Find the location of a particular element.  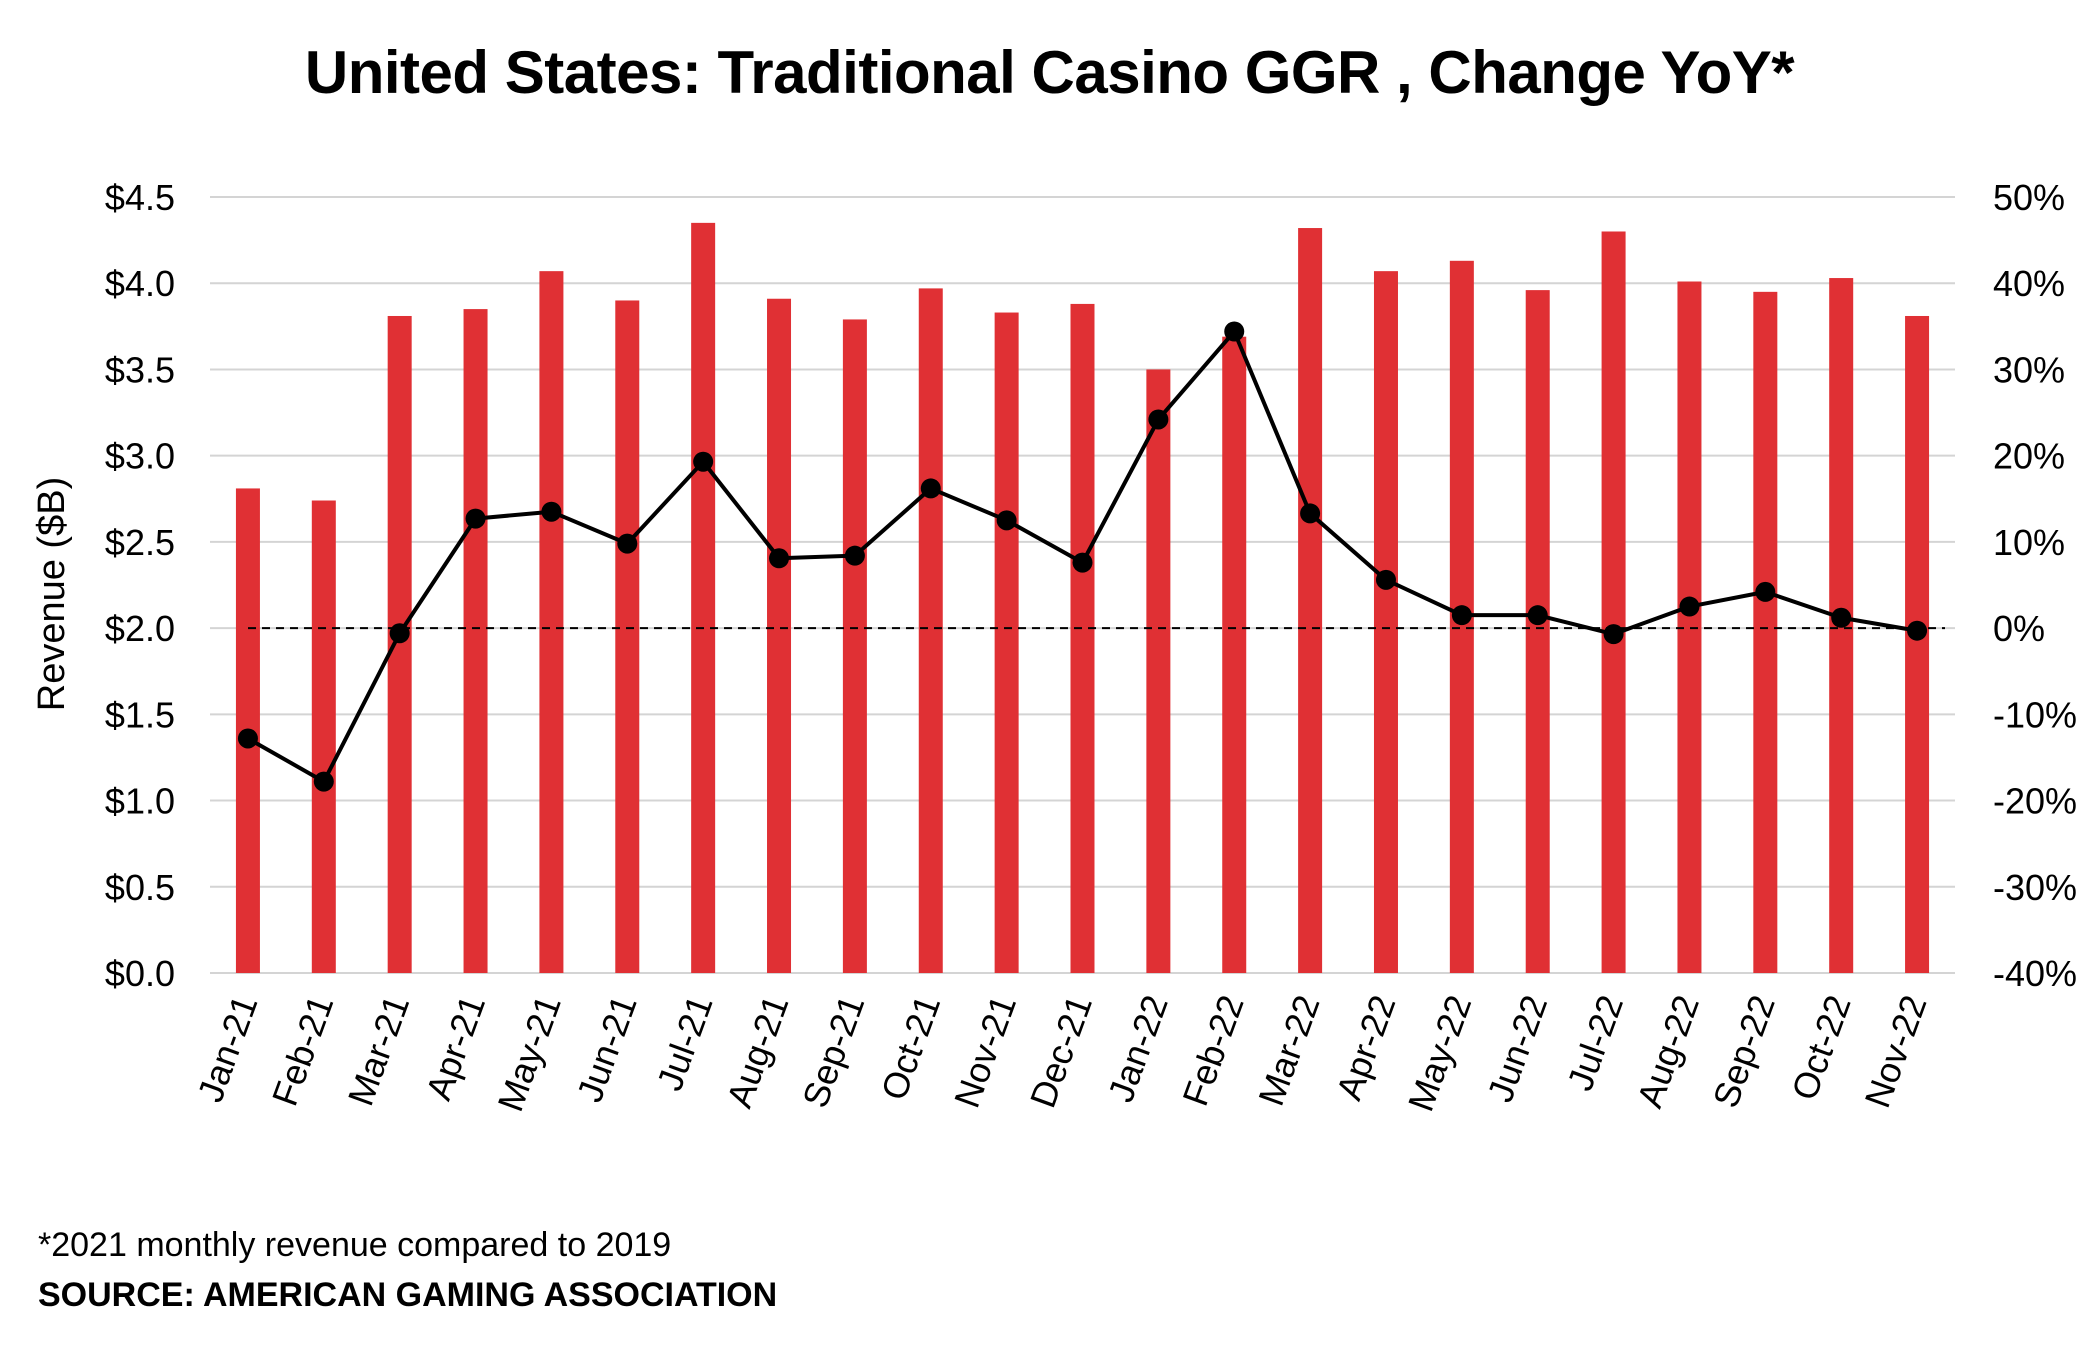

x-tick-label: Sep-22 is located at coordinates (1744, 1051).